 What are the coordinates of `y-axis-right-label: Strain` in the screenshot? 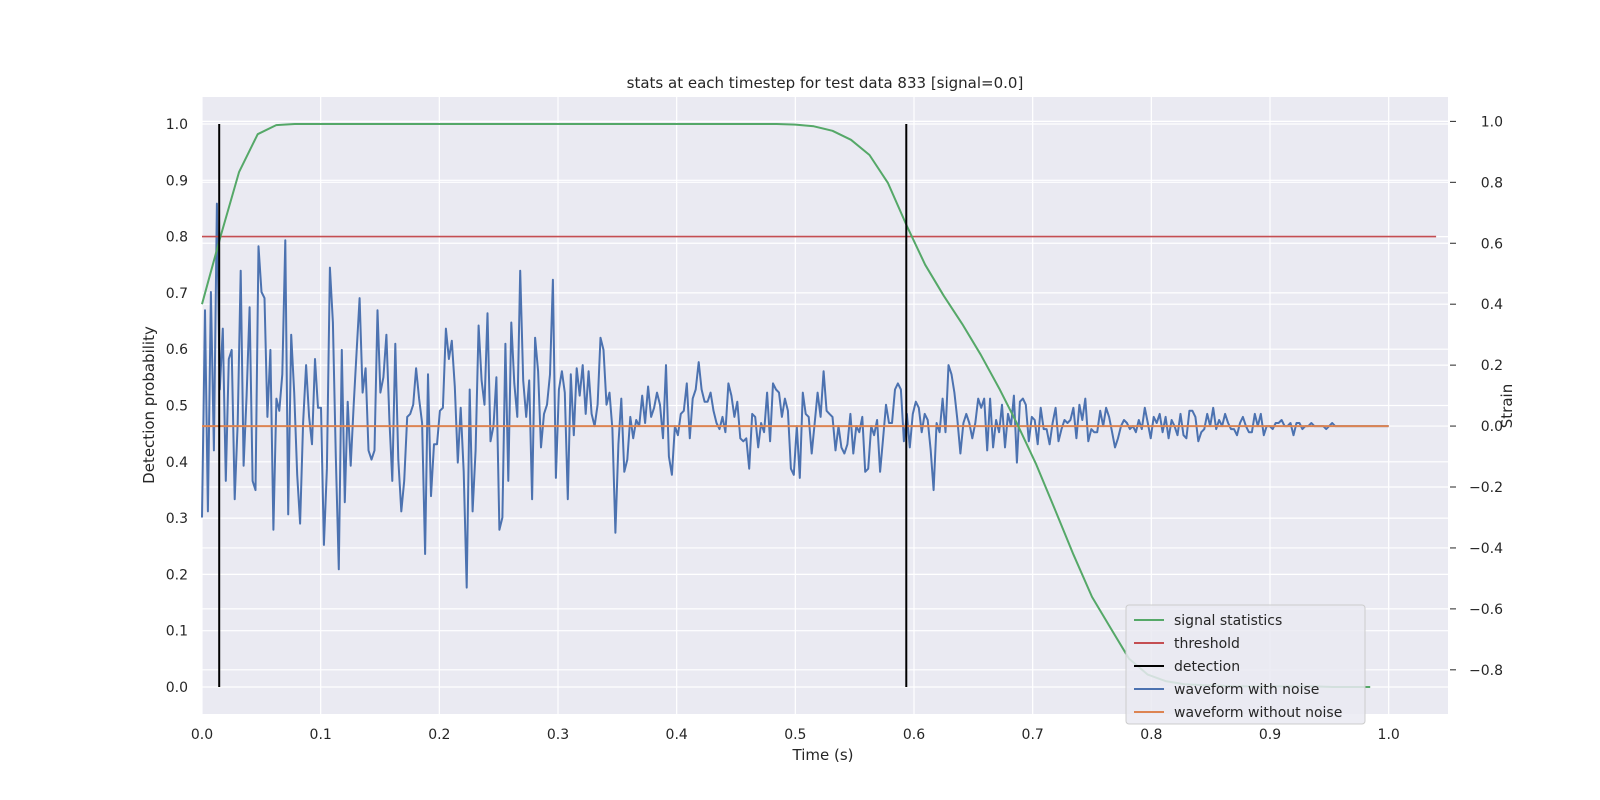 It's located at (1507, 406).